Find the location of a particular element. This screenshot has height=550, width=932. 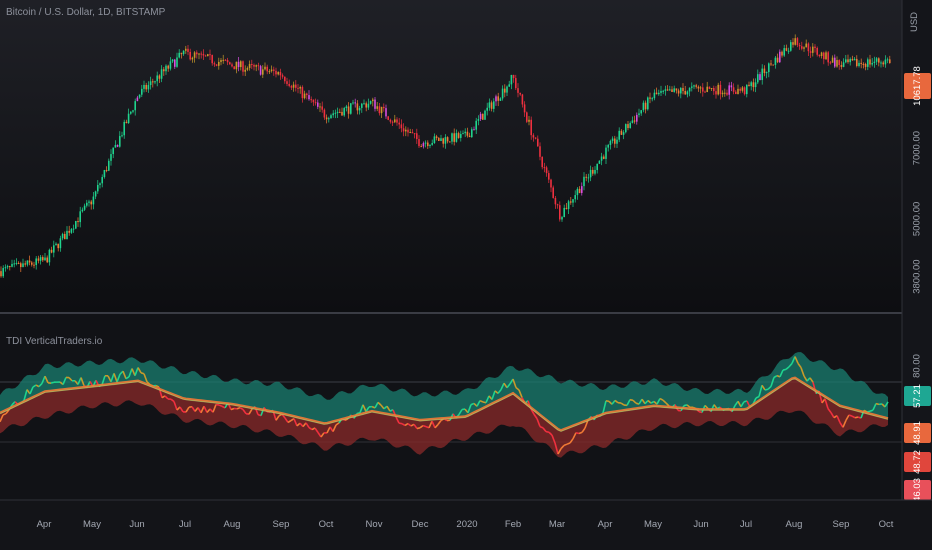

pane-separator is located at coordinates (466, 313).